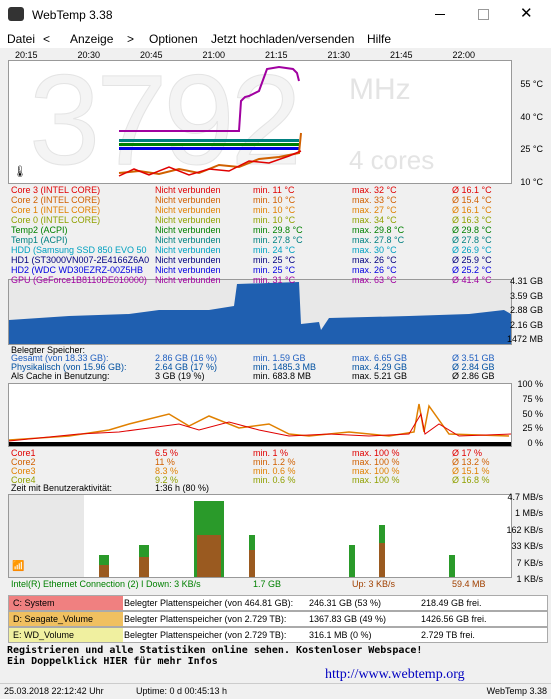  Describe the element at coordinates (89, 55) in the screenshot. I see `time-label: 20:30` at that location.